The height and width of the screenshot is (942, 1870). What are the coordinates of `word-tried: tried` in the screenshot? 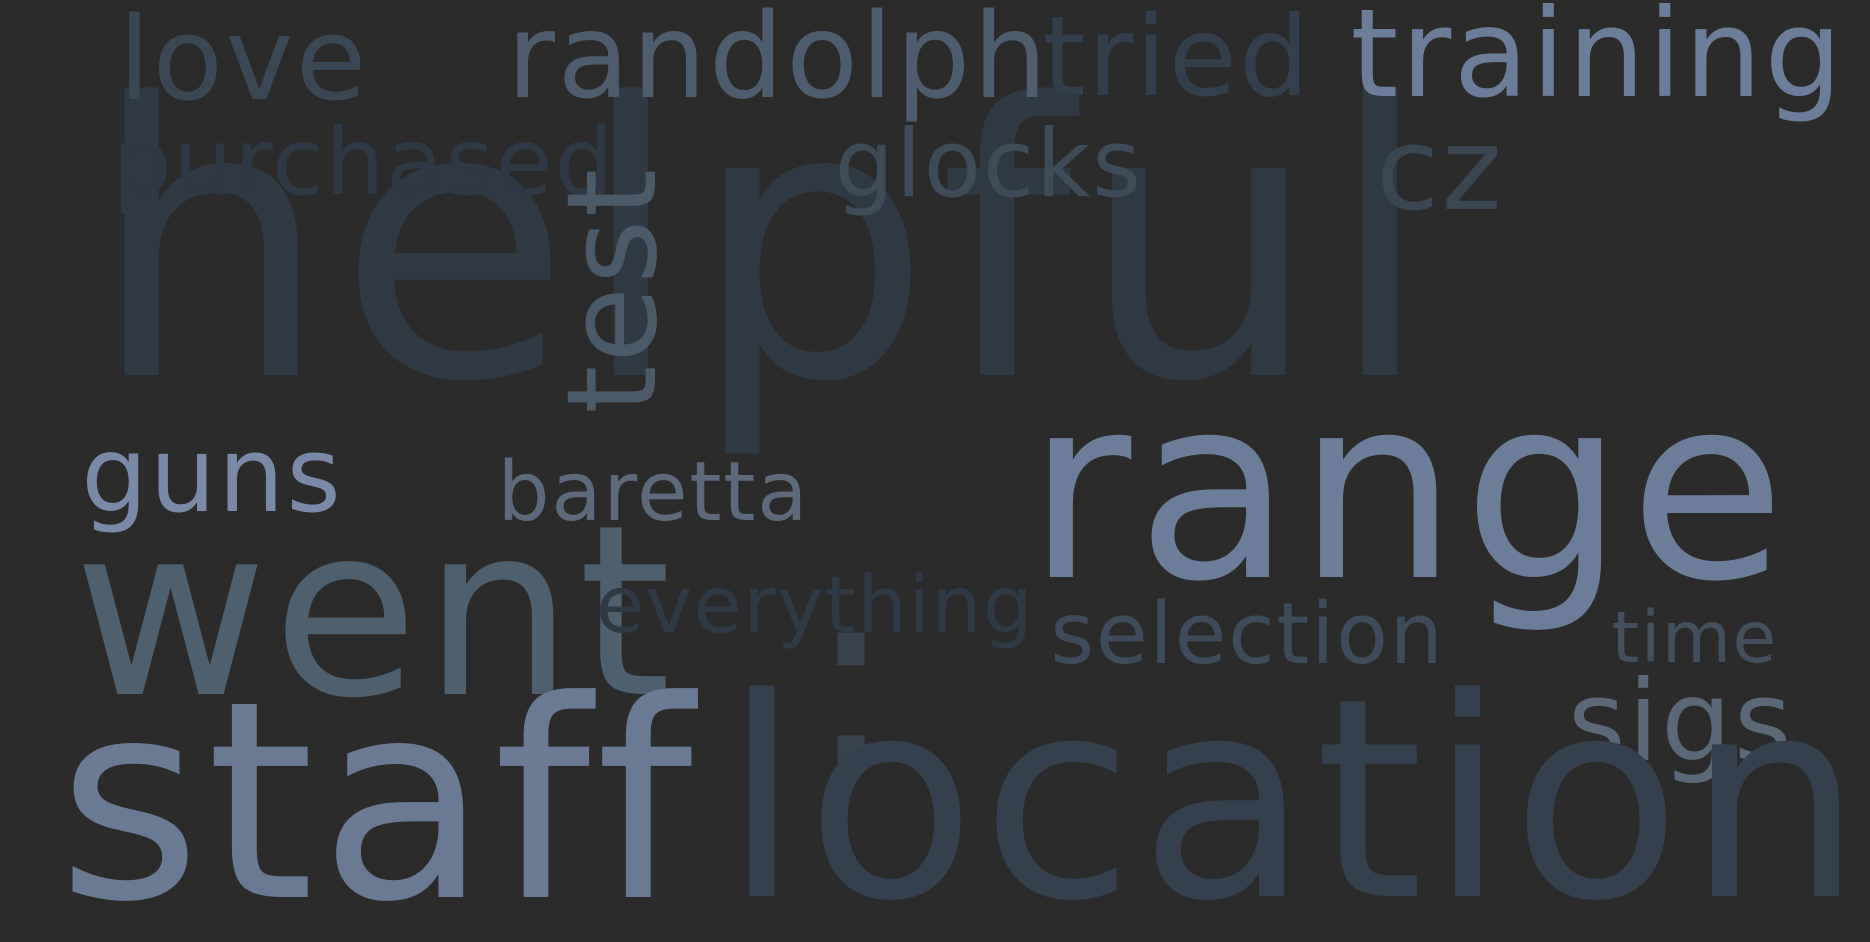 It's located at (1177, 61).